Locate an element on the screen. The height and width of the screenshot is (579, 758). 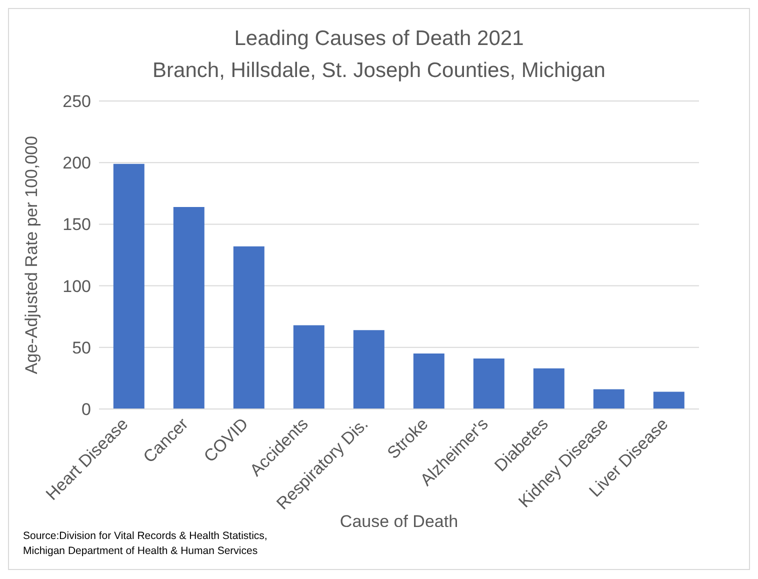
y-tick-label: 250 is located at coordinates (76, 102).